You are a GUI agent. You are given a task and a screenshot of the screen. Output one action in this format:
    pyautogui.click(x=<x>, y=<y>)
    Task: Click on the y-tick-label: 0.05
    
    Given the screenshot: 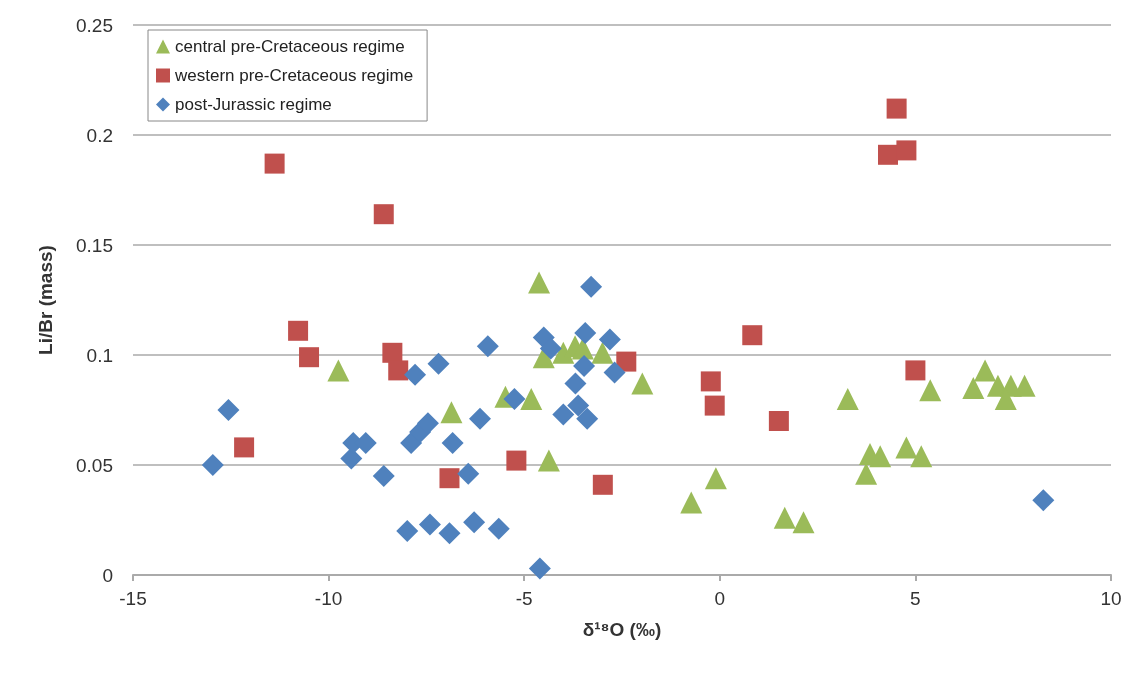 What is the action you would take?
    pyautogui.click(x=94, y=465)
    